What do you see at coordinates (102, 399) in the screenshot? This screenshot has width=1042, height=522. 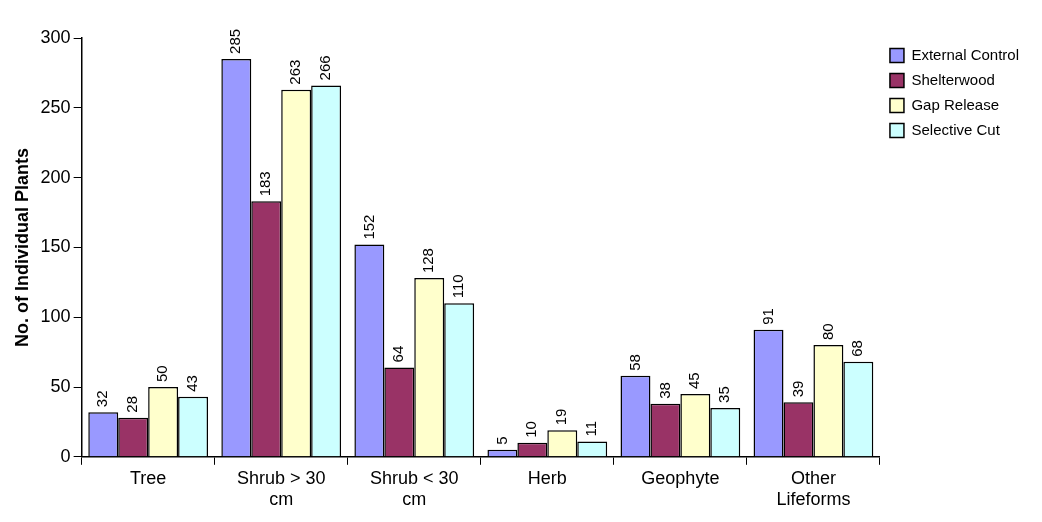 I see `data-label: 32` at bounding box center [102, 399].